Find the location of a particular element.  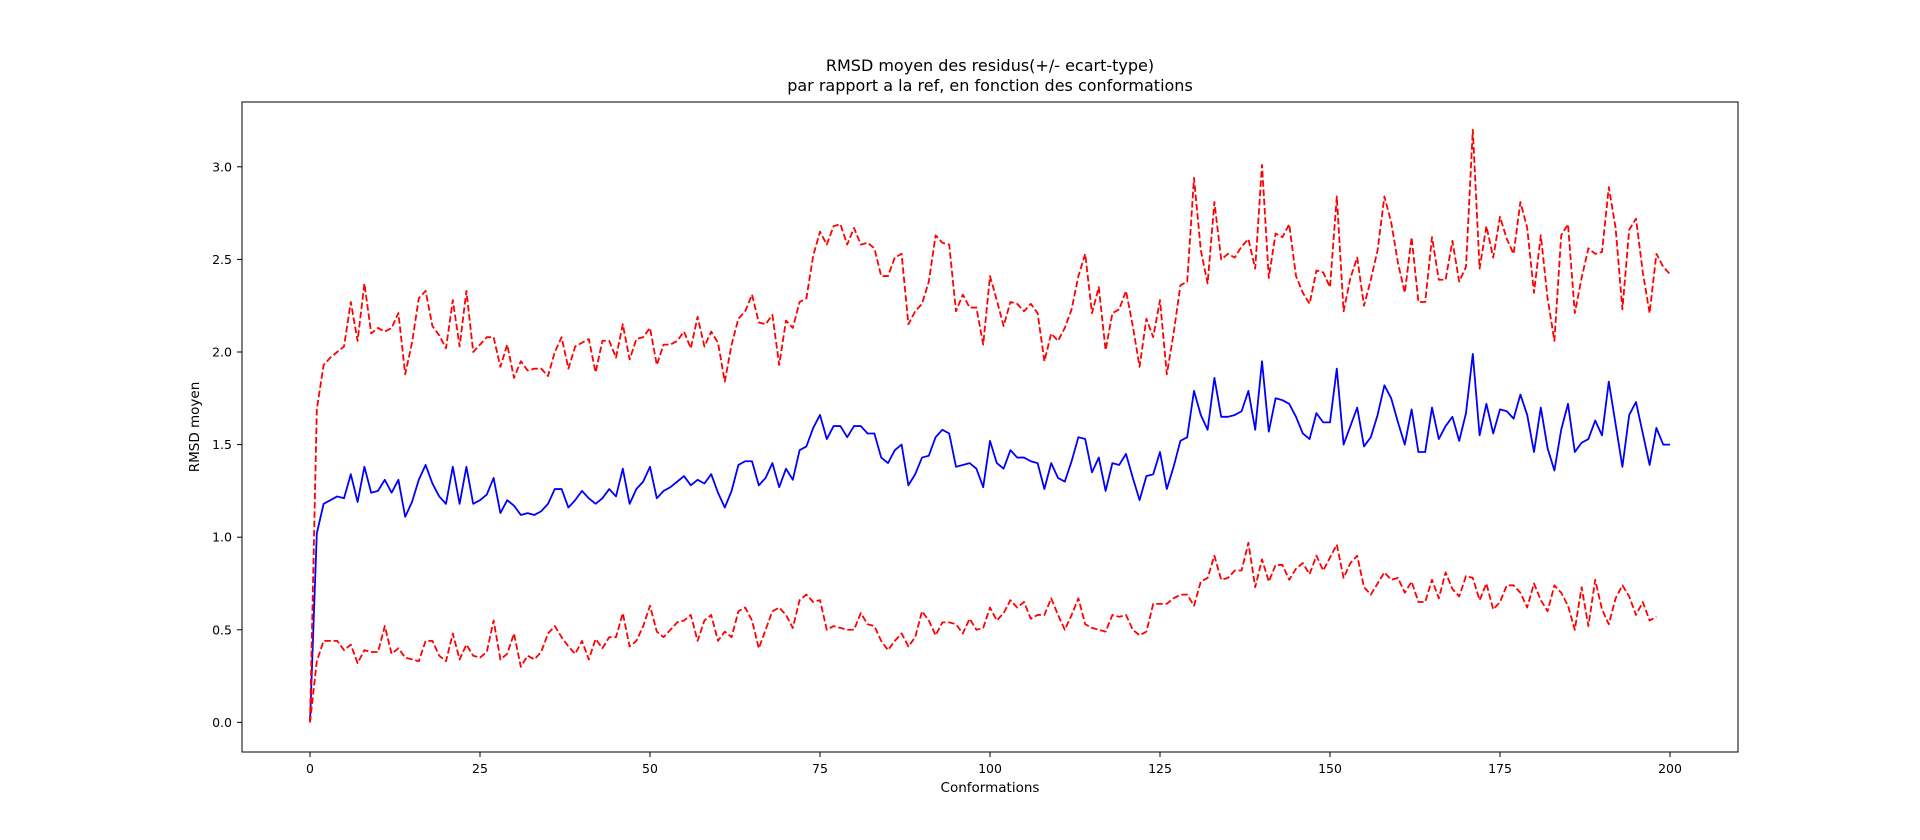

y-axis: 0.0 0.5 1.0 1.5 2.0 2.5 3.0 is located at coordinates (227, 444).